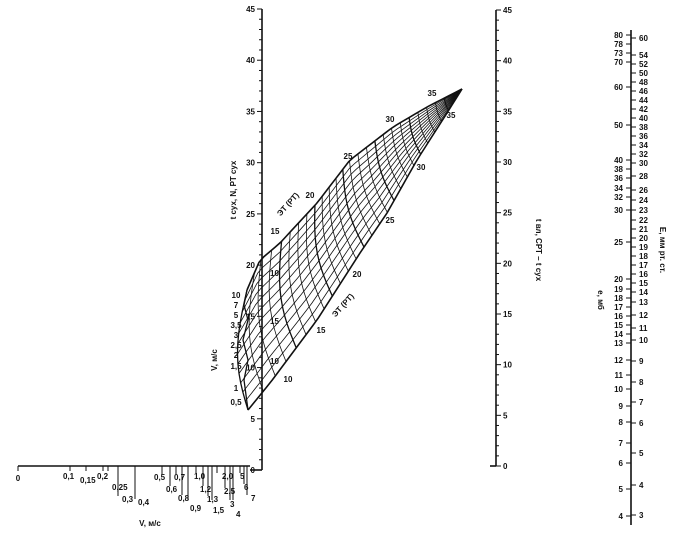 This screenshot has width=673, height=536. Describe the element at coordinates (618, 197) in the screenshot. I see `e-scale-label: 32` at that location.